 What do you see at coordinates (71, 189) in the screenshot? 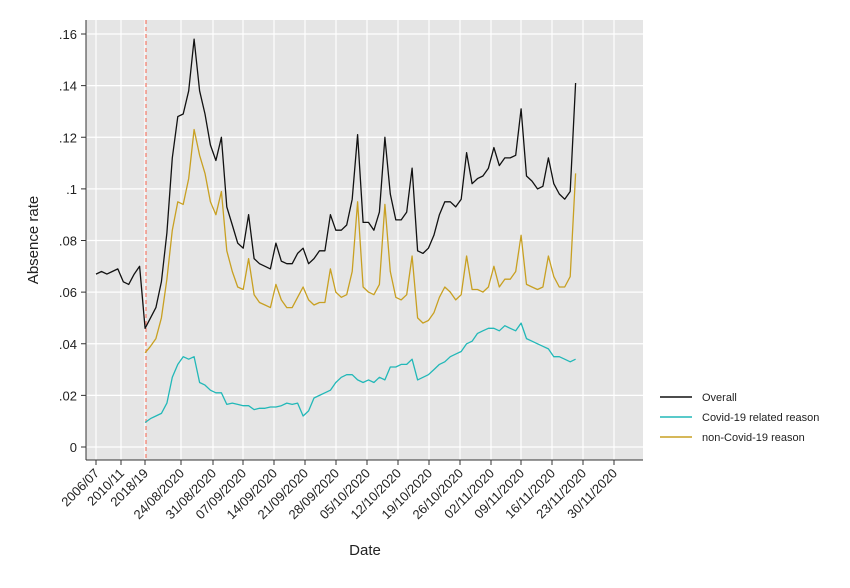
I see `y-tick-label: .1` at bounding box center [71, 189].